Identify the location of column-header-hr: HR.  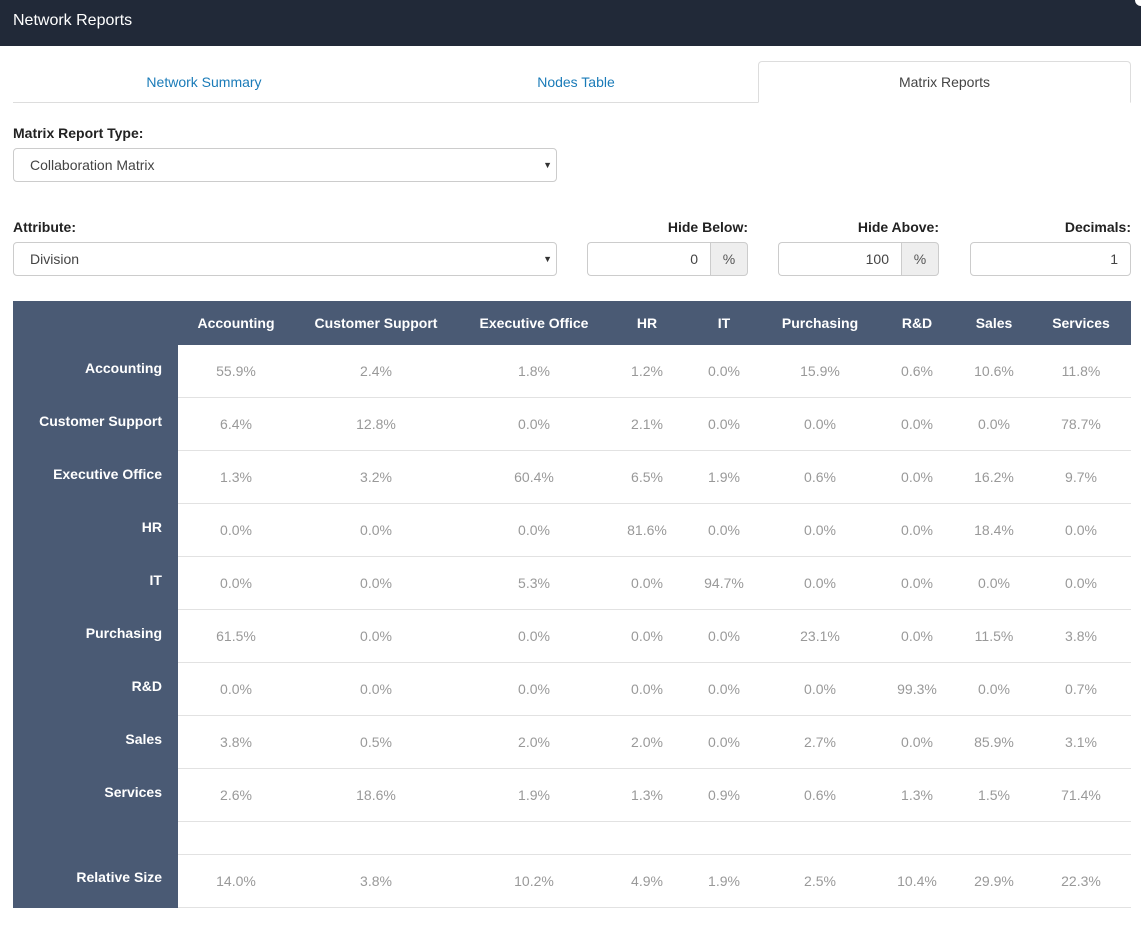
(647, 323).